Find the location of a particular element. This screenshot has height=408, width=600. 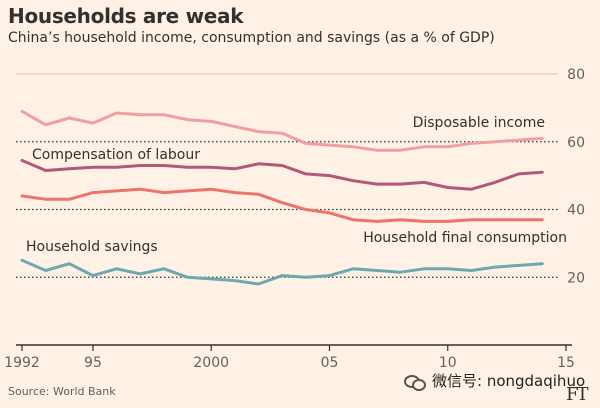

series-label: Household final consumption is located at coordinates (465, 238).